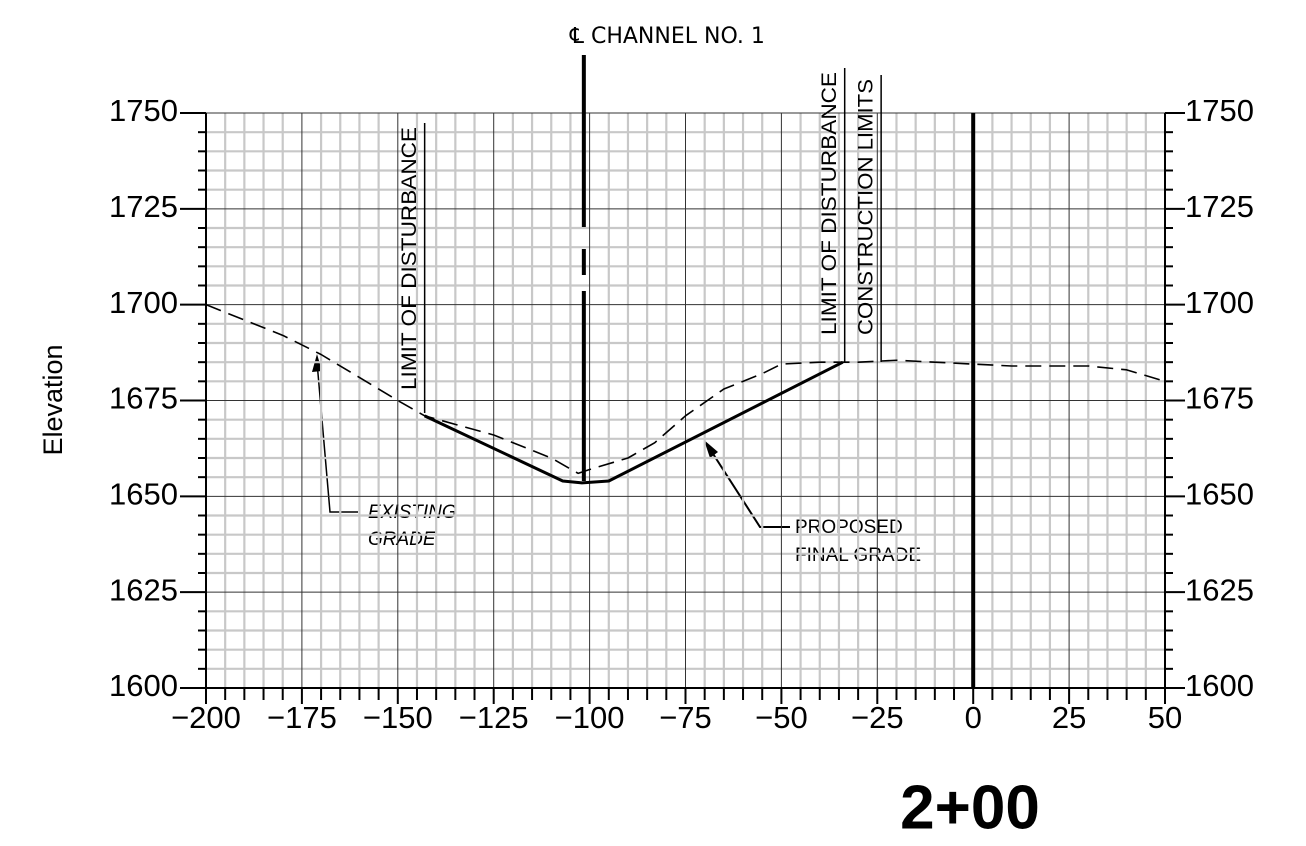 The height and width of the screenshot is (846, 1306). What do you see at coordinates (412, 512) in the screenshot?
I see `annotation: EXISTING` at bounding box center [412, 512].